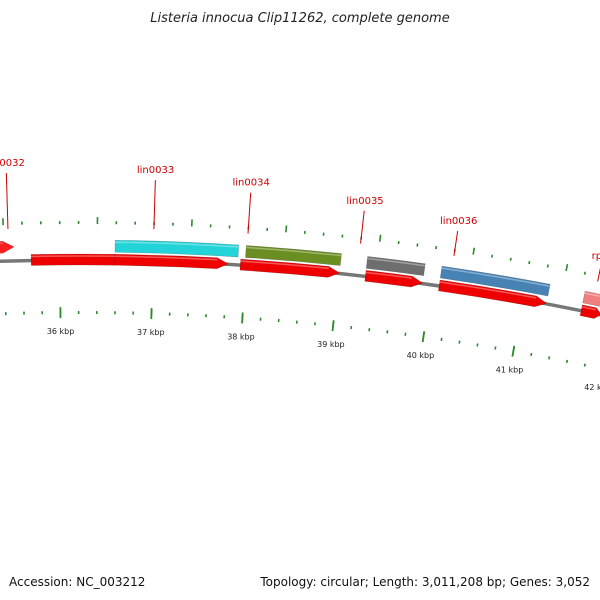 Image resolution: width=600 pixels, height=600 pixels. What do you see at coordinates (495, 277) in the screenshot?
I see `feature-lin0036-outer-highlight` at bounding box center [495, 277].